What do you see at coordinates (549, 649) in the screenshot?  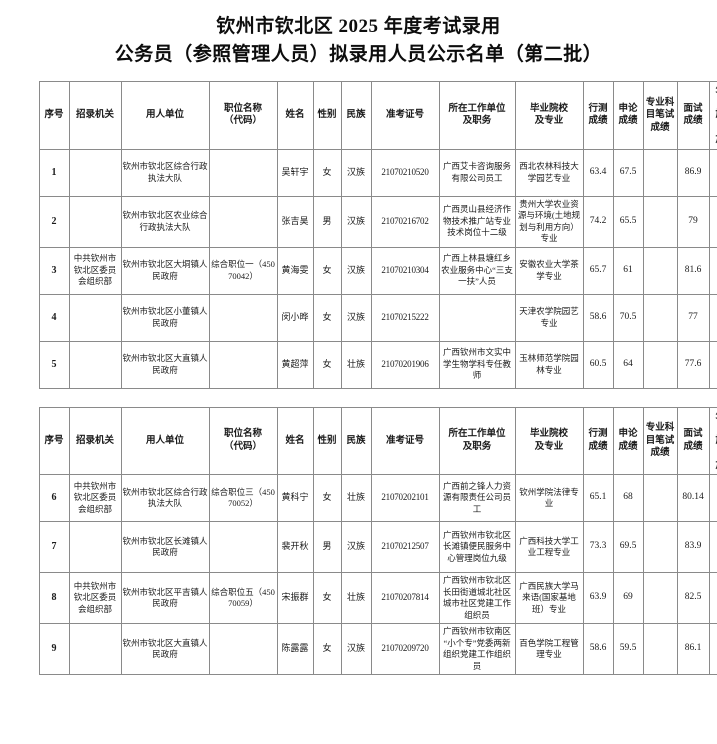 I see `cell-school: 百色学院工程管理专业` at bounding box center [549, 649].